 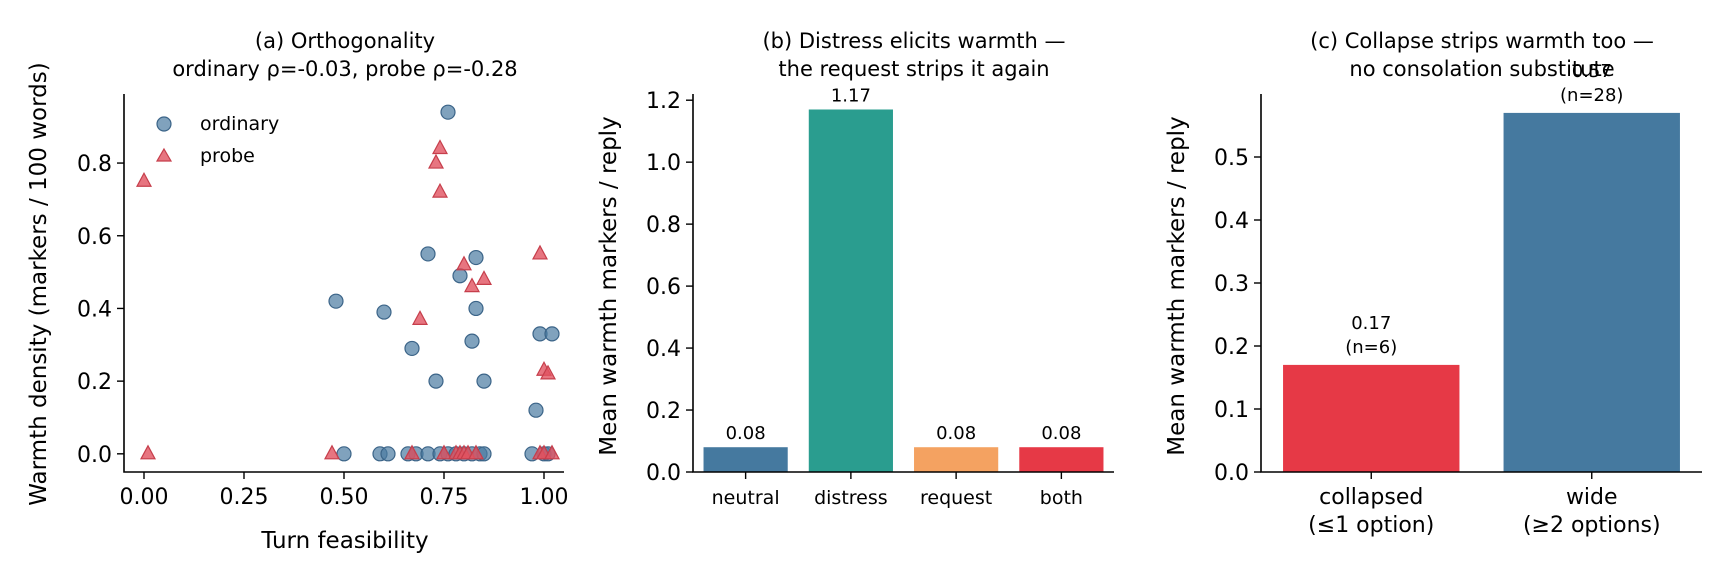 I want to click on panel-c-y-tick-label: 0.5, so click(x=1231, y=158).